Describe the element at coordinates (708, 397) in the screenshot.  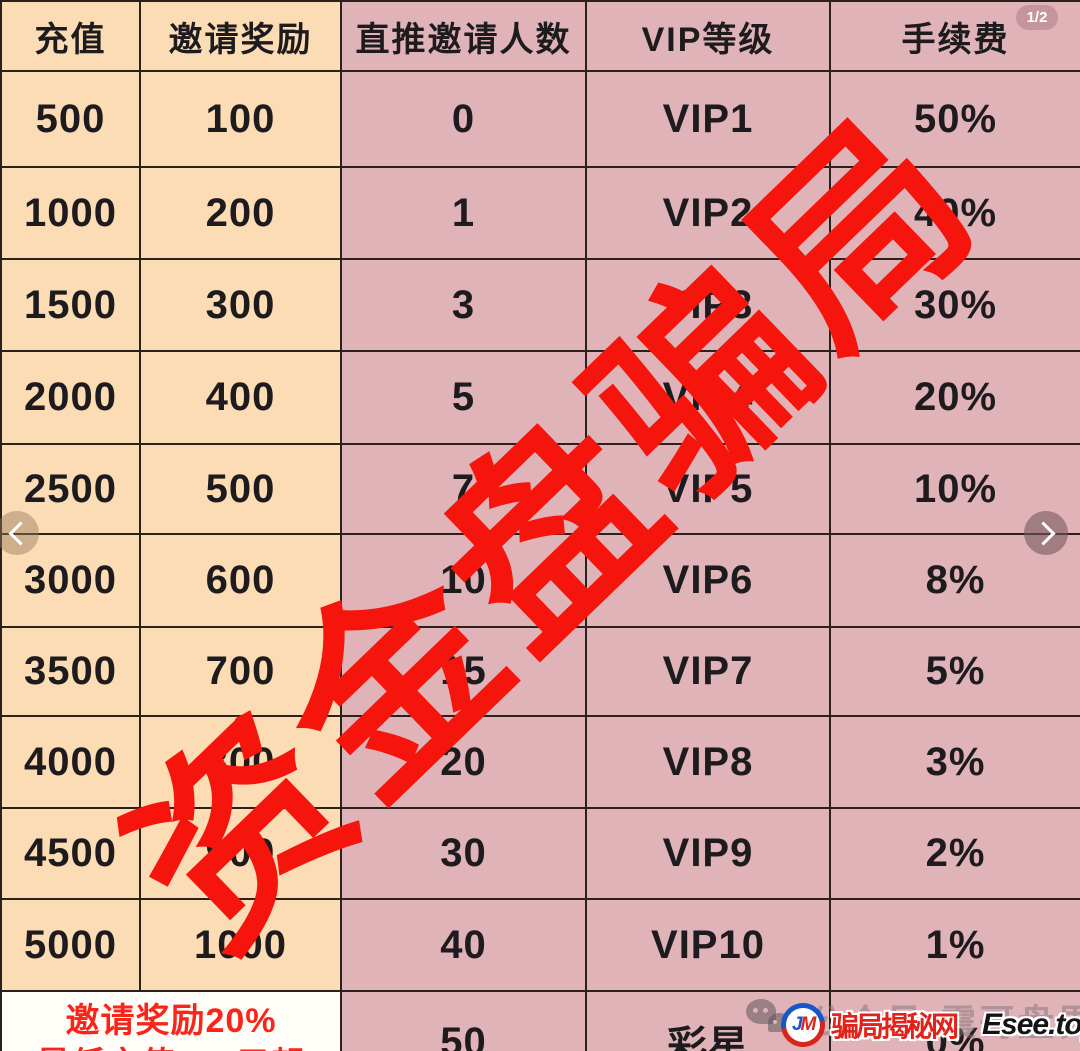
I see `table-cell: VIP4` at that location.